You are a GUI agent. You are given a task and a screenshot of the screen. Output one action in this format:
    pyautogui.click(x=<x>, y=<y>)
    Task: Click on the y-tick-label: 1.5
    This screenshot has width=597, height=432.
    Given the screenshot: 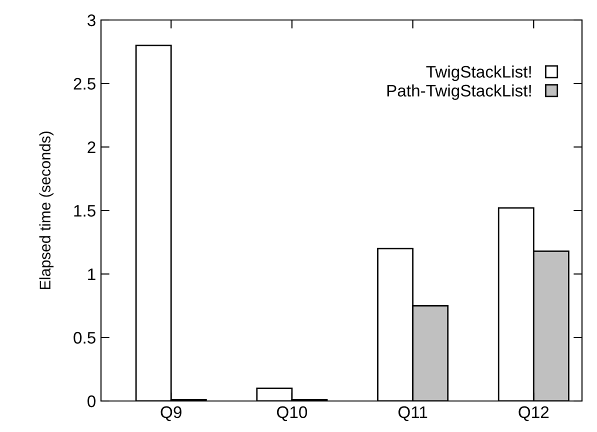 What is the action you would take?
    pyautogui.click(x=85, y=211)
    